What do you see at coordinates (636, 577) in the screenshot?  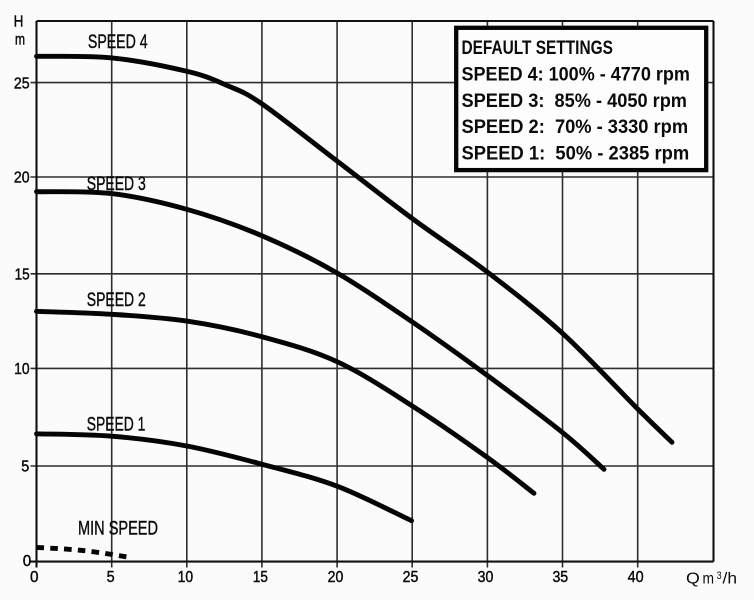 I see `svg-text: 40` at bounding box center [636, 577].